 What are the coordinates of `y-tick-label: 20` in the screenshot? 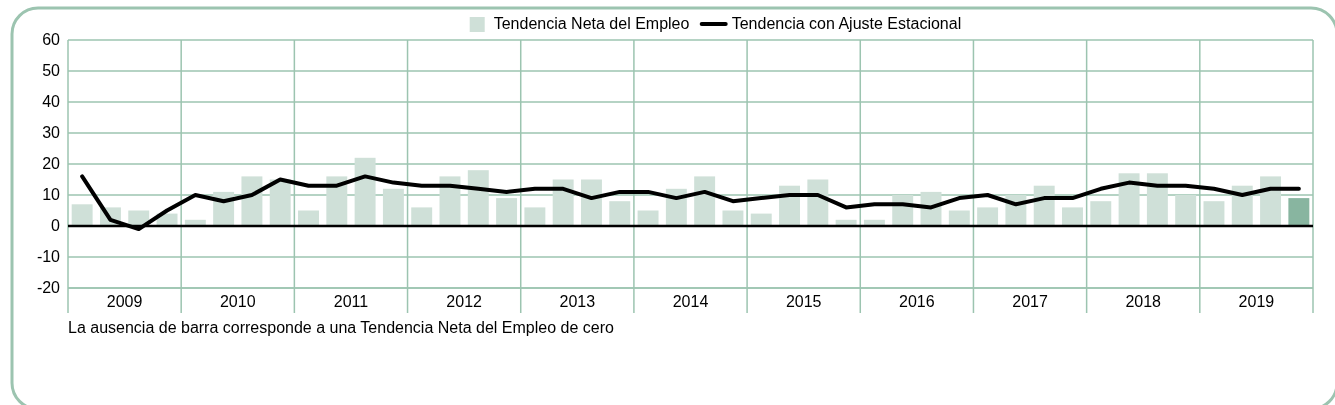 It's located at (51, 163).